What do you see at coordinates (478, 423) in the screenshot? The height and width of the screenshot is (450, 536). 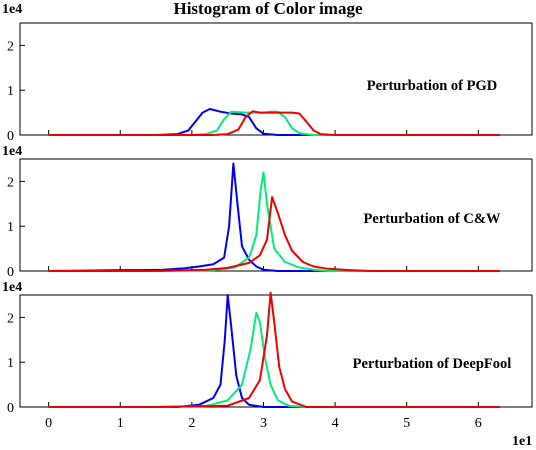 I see `x-tick-label: 6` at bounding box center [478, 423].